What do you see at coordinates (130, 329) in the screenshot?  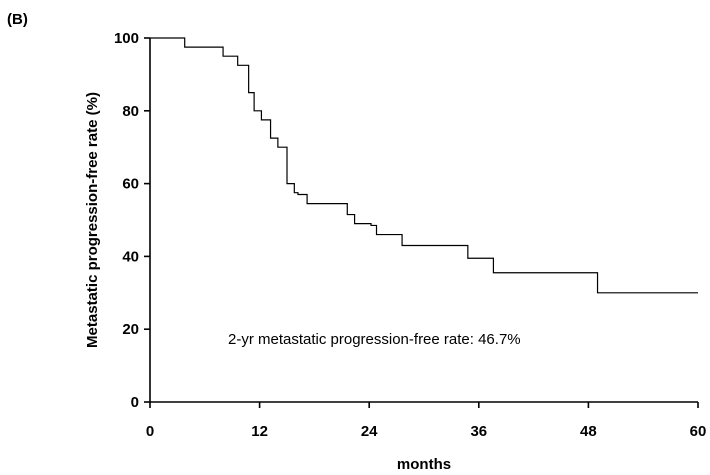 I see `y-tick-label: 20` at bounding box center [130, 329].